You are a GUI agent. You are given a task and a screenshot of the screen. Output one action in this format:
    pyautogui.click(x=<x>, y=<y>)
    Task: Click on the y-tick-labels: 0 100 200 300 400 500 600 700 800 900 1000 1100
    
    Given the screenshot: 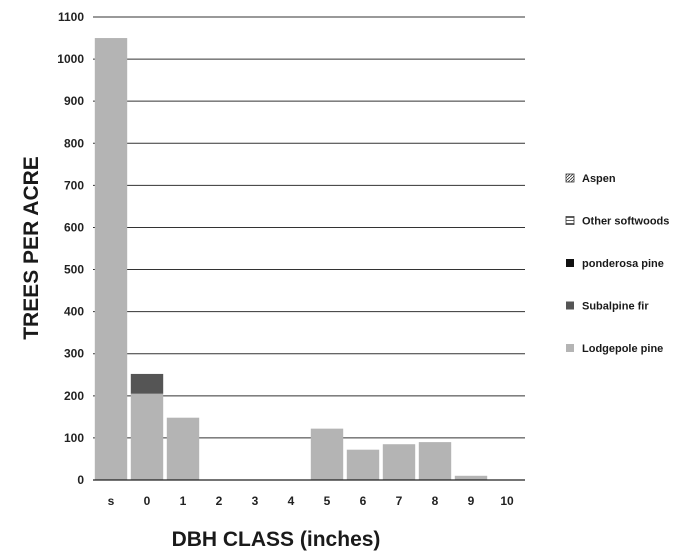 What is the action you would take?
    pyautogui.click(x=70, y=248)
    